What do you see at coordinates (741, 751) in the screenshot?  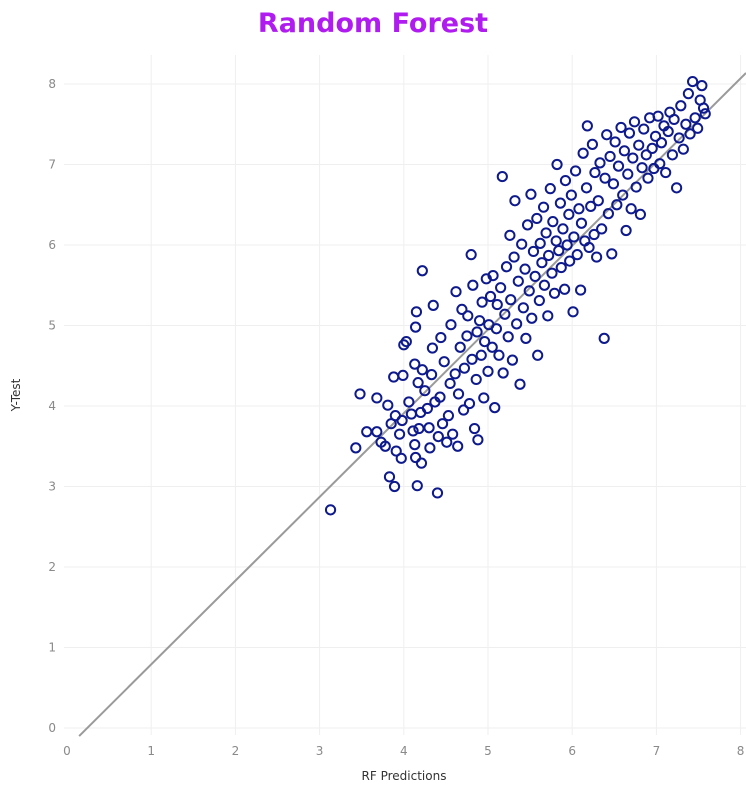 I see `x-tick-label: 8` at bounding box center [741, 751].